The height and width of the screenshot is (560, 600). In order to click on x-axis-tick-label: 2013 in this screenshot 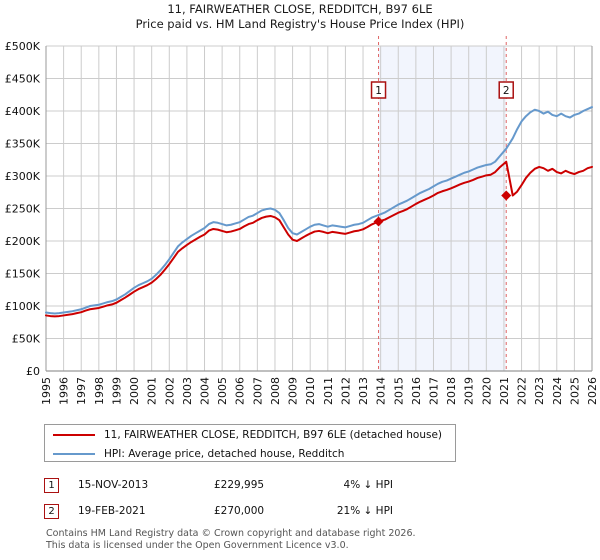, I will do `click(363, 391)`.